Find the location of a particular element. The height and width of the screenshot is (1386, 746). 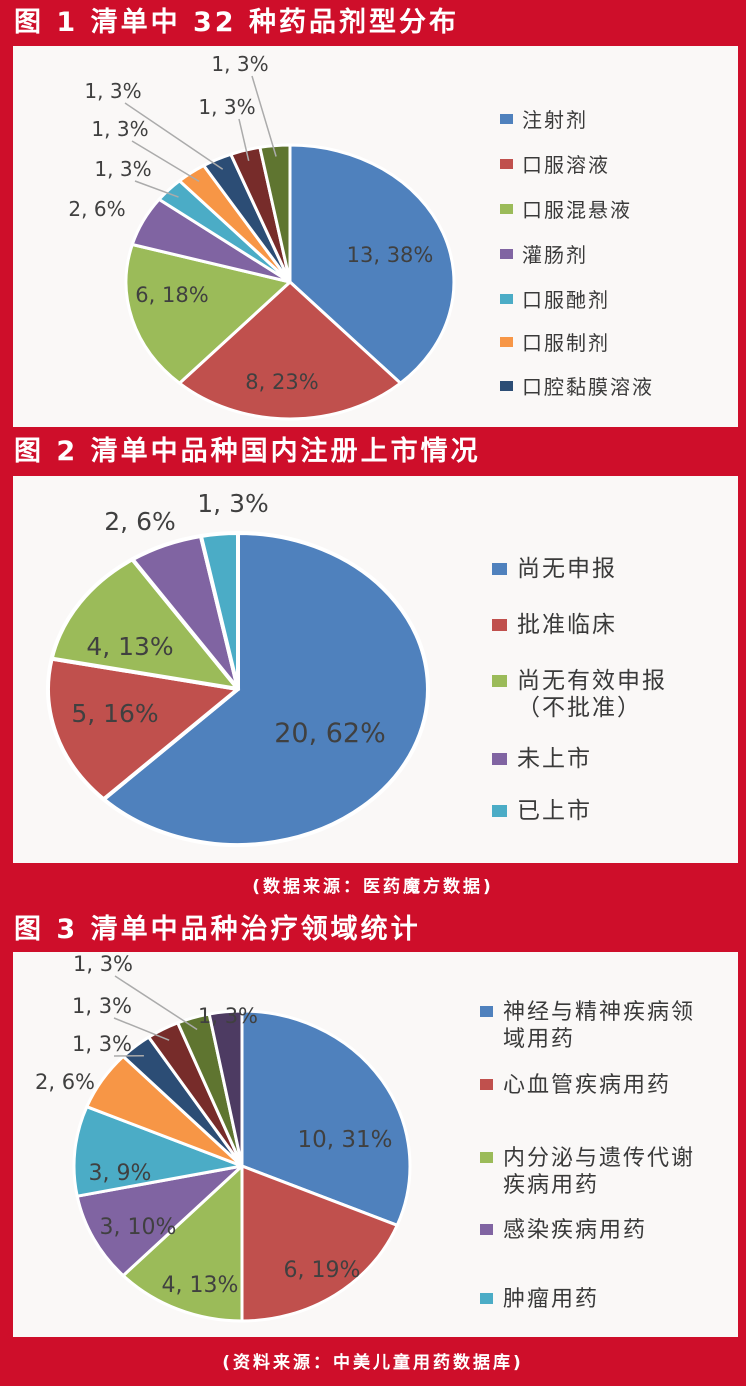

figure2-source-caption: (数据来源：医药魔方数据) is located at coordinates (373, 887).